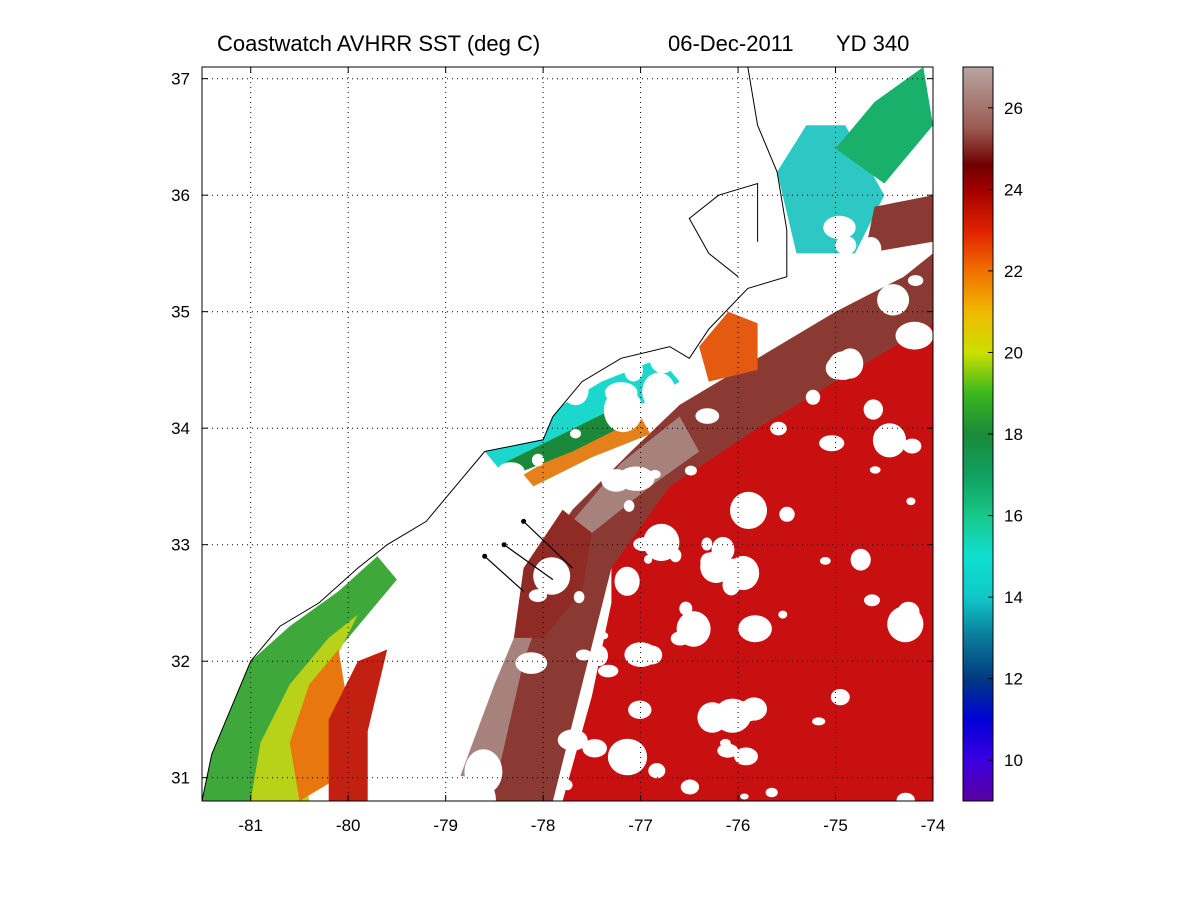 Image resolution: width=1200 pixels, height=900 pixels. Describe the element at coordinates (587, 451) in the screenshot. I see `sst-region-shelf-break-orange` at that location.